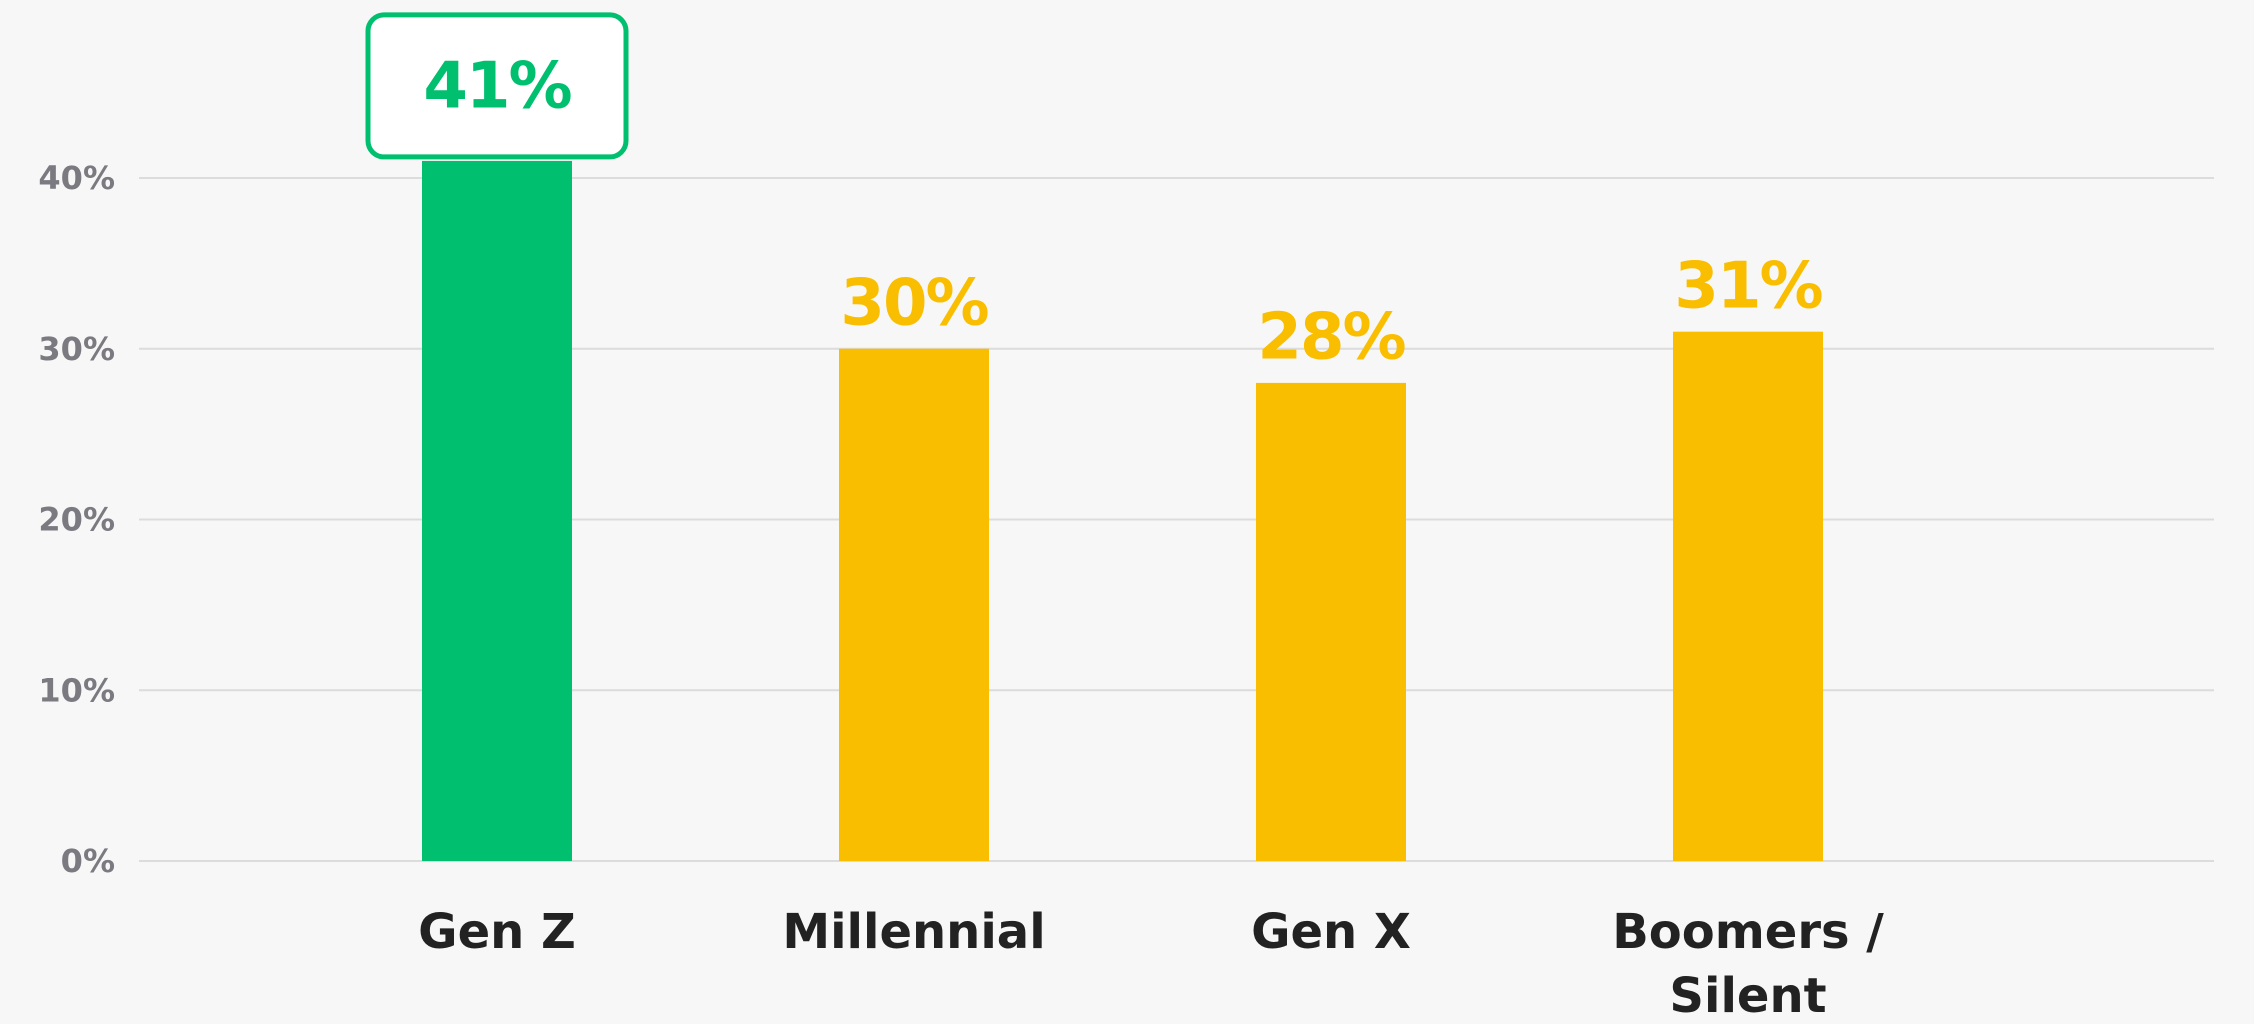 The height and width of the screenshot is (1024, 2254). Describe the element at coordinates (88, 861) in the screenshot. I see `y-tick-label: 0%` at that location.